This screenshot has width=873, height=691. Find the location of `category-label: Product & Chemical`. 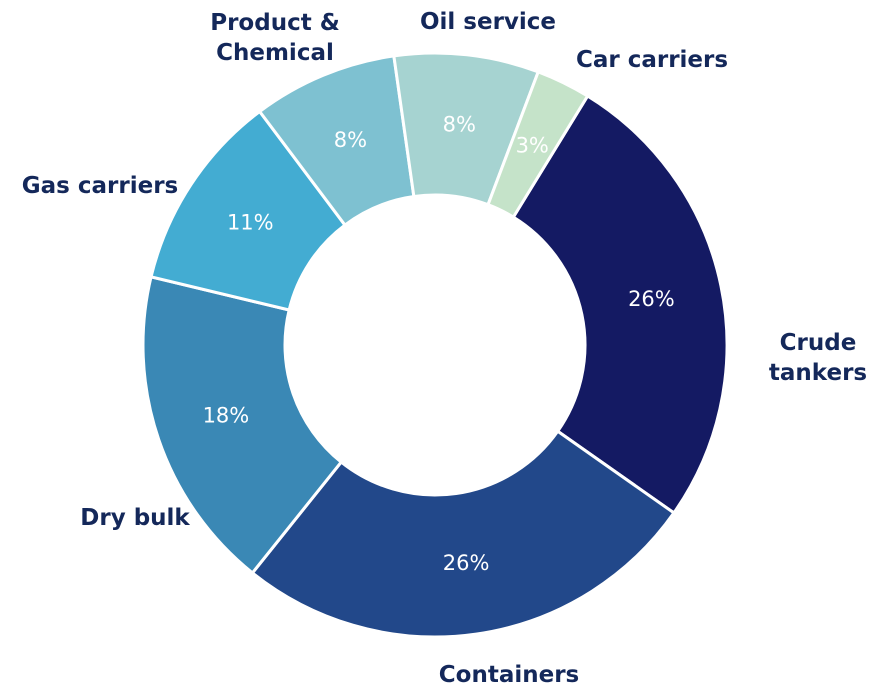

category-label: Product & Chemical is located at coordinates (275, 38).